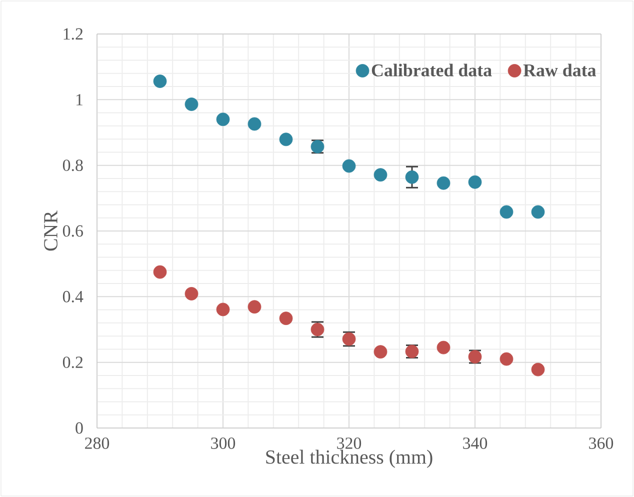 The height and width of the screenshot is (497, 634). What do you see at coordinates (432, 70) in the screenshot?
I see `legend-label: Calibrated data` at bounding box center [432, 70].